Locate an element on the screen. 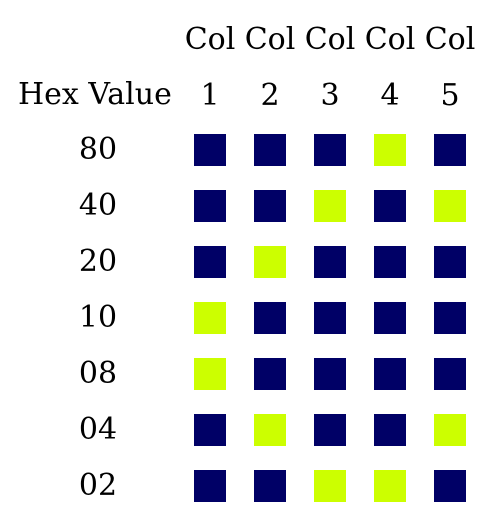  row-hex-label: 40 is located at coordinates (98, 205).